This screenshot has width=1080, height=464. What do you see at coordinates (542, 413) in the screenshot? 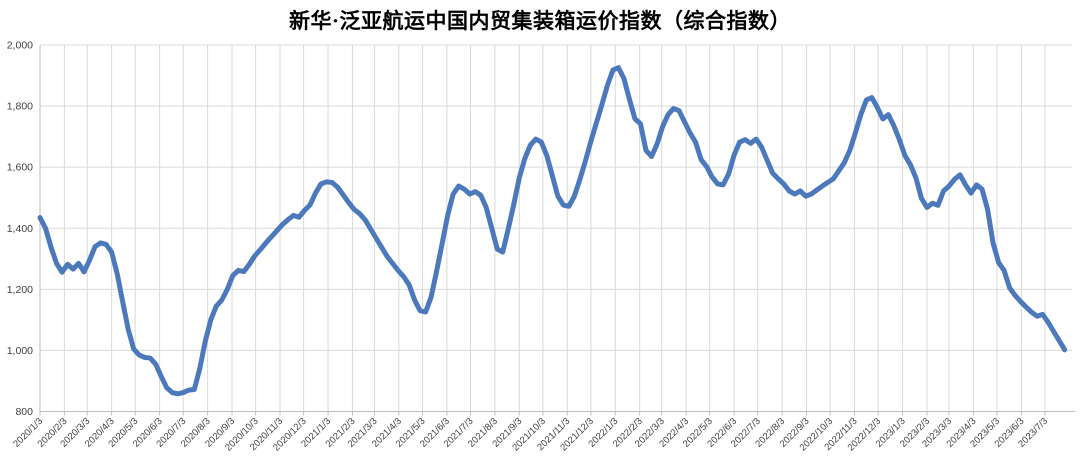
I see `x-axis-ticks` at bounding box center [542, 413].